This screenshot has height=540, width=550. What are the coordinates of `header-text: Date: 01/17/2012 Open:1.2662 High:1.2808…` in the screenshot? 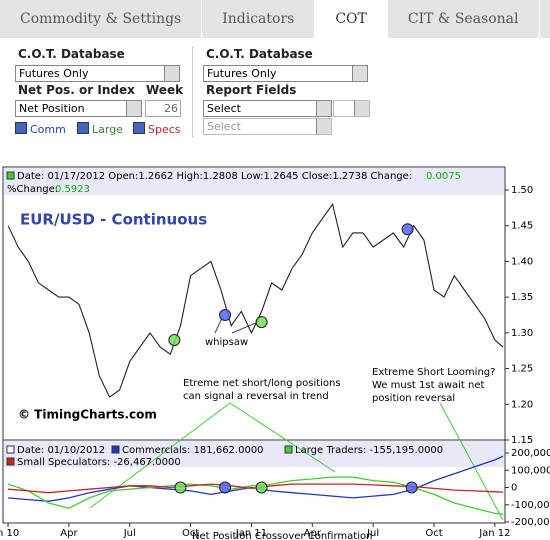 It's located at (214, 176).